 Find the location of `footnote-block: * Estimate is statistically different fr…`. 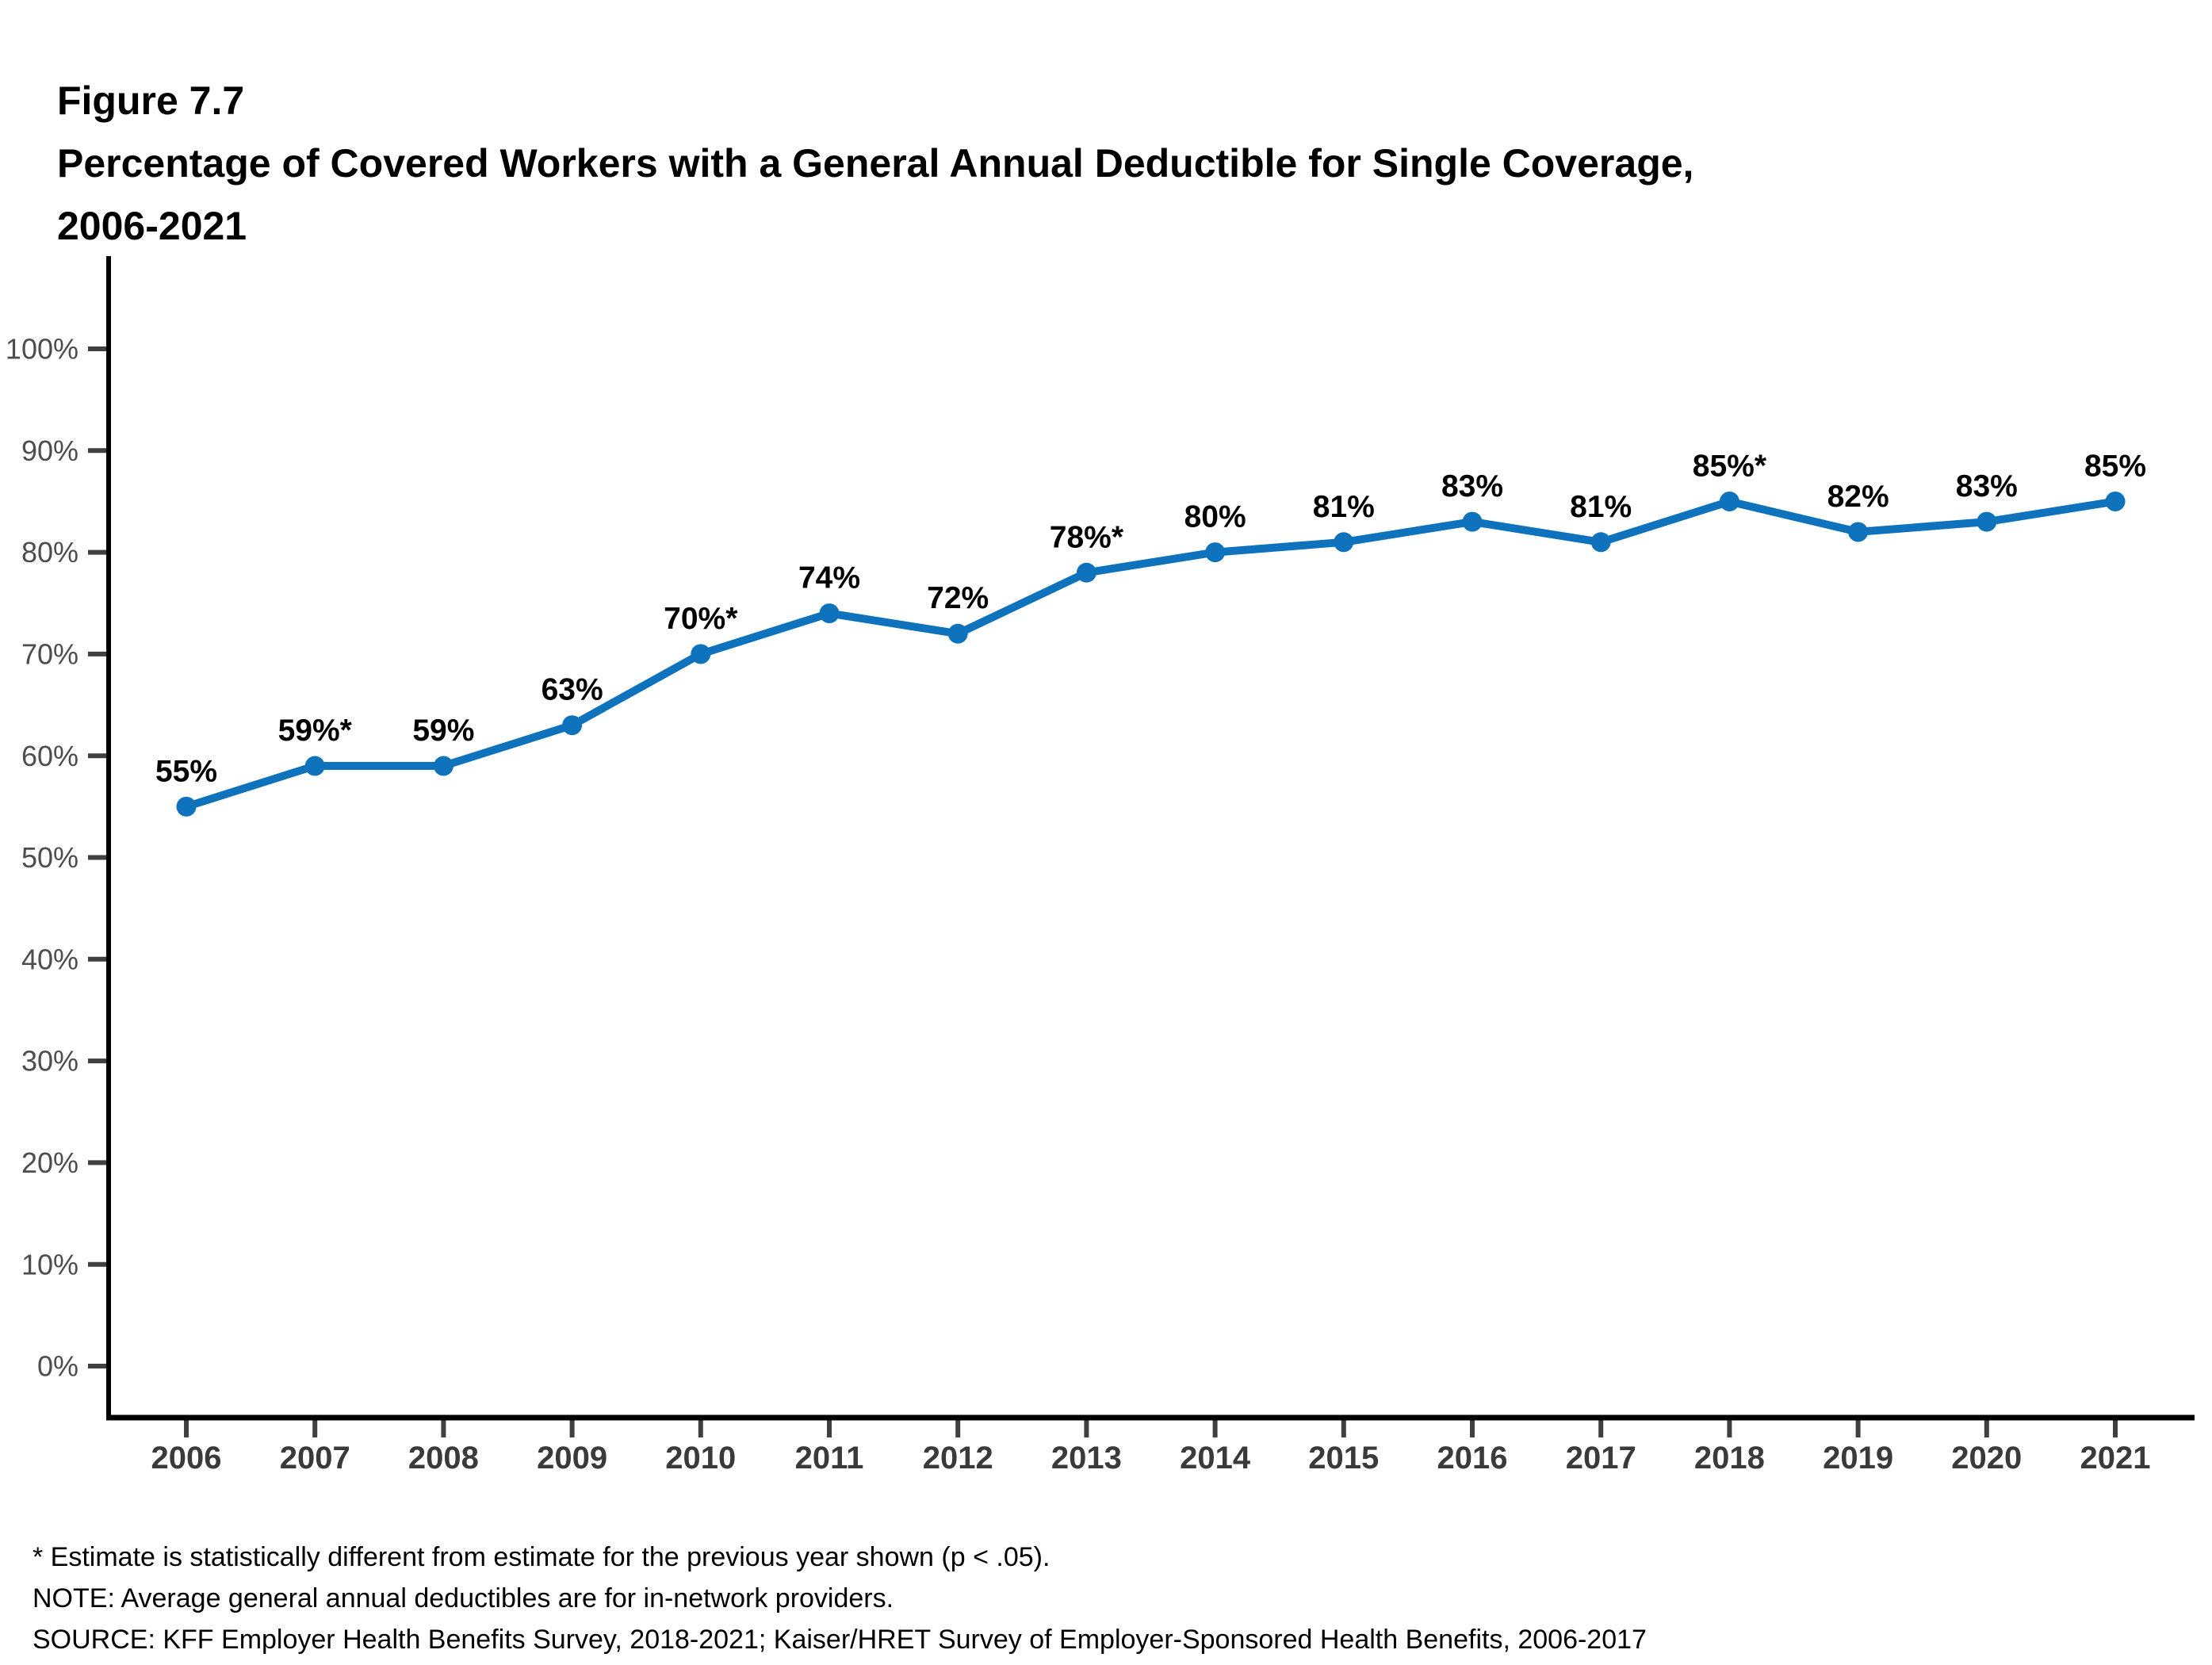

footnote-block: * Estimate is statistically different fr… is located at coordinates (840, 1598).